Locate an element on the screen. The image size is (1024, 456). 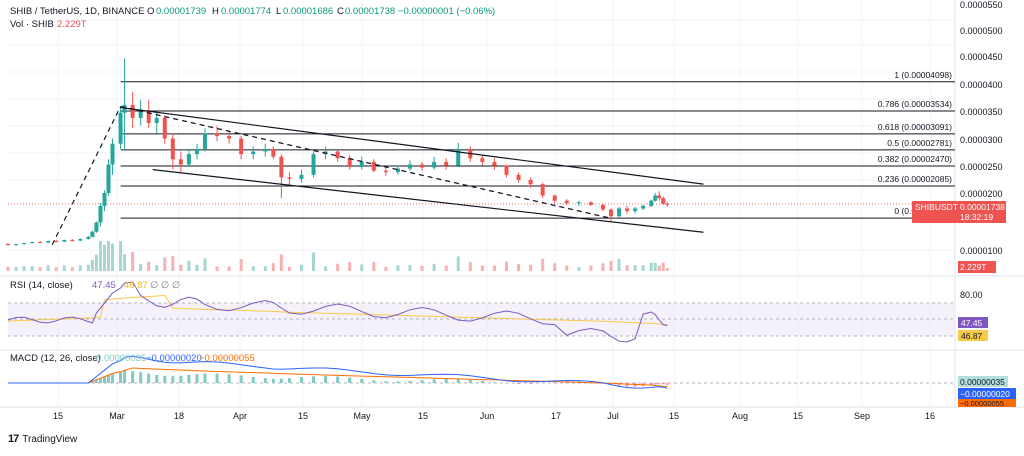
macd-hist-value: 0.00000035 is located at coordinates (121, 358).